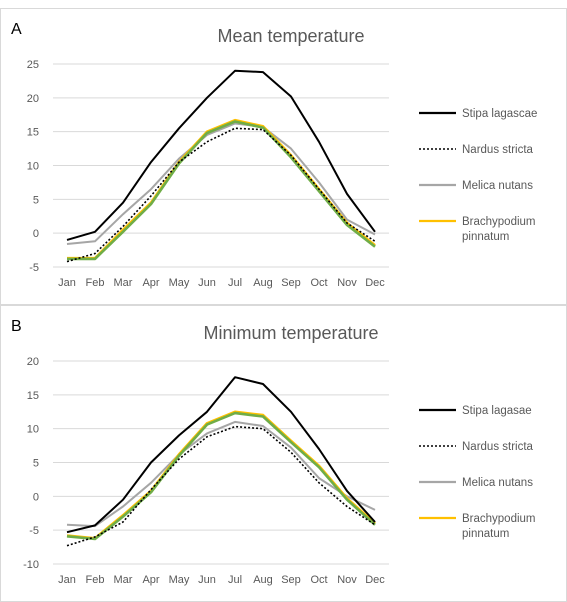  I want to click on y-tick-label: 25, so click(33, 65).